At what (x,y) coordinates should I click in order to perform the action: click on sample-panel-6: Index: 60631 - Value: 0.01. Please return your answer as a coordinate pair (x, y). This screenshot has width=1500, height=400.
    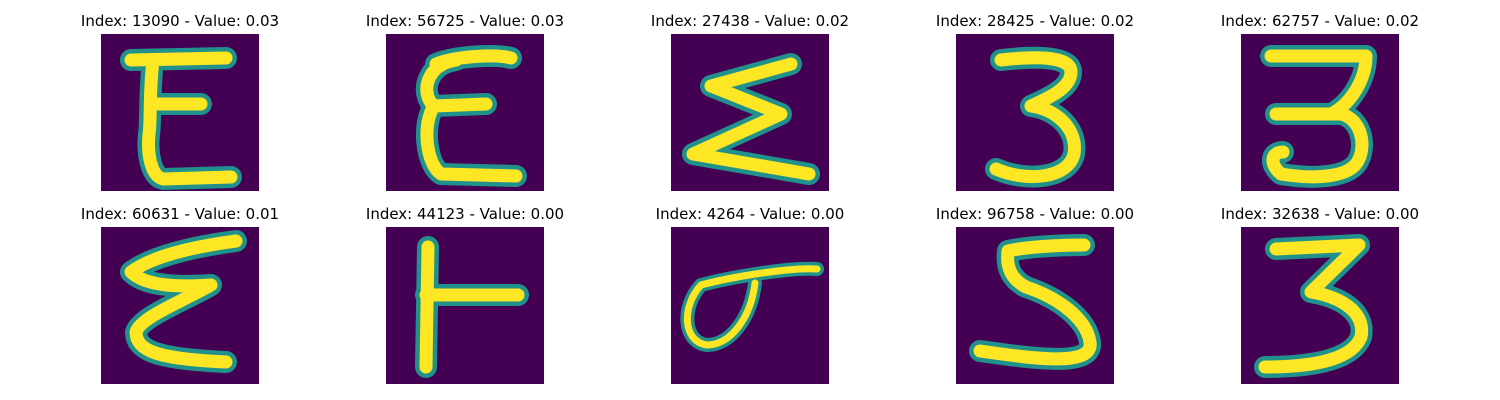
    Looking at the image, I should click on (180, 300).